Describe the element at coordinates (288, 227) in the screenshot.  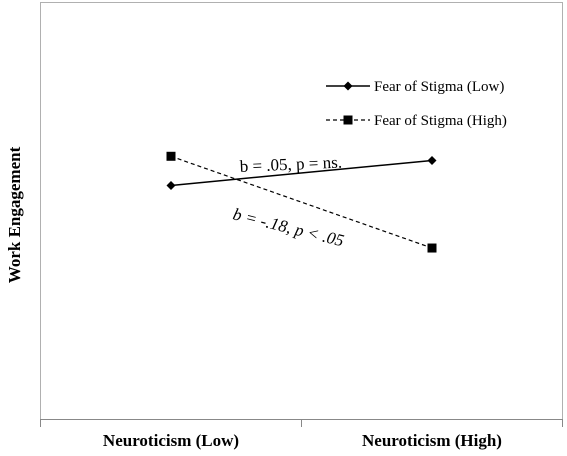
I see `annotation-high-stigma: b = -.18, p < .05` at that location.